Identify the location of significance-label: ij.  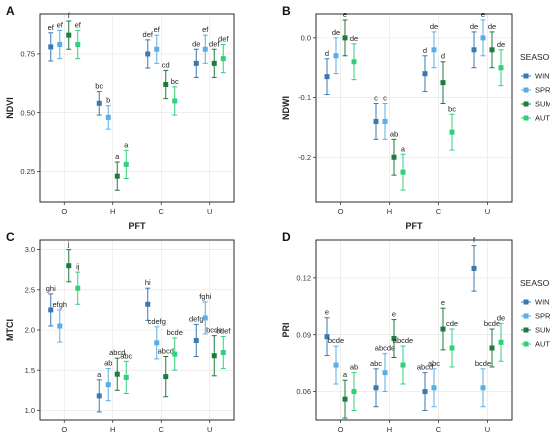
(78, 266).